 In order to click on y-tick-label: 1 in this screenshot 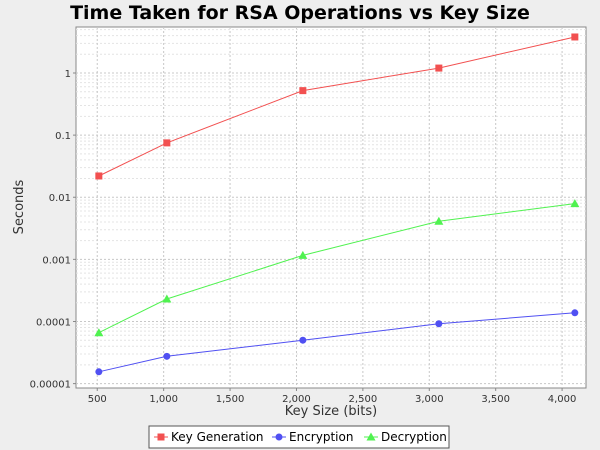, I will do `click(68, 74)`.